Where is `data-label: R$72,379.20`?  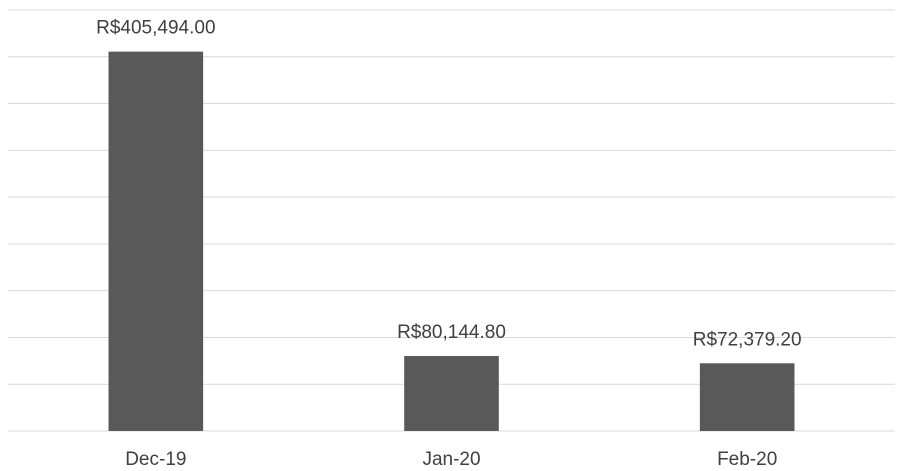 data-label: R$72,379.20 is located at coordinates (747, 339).